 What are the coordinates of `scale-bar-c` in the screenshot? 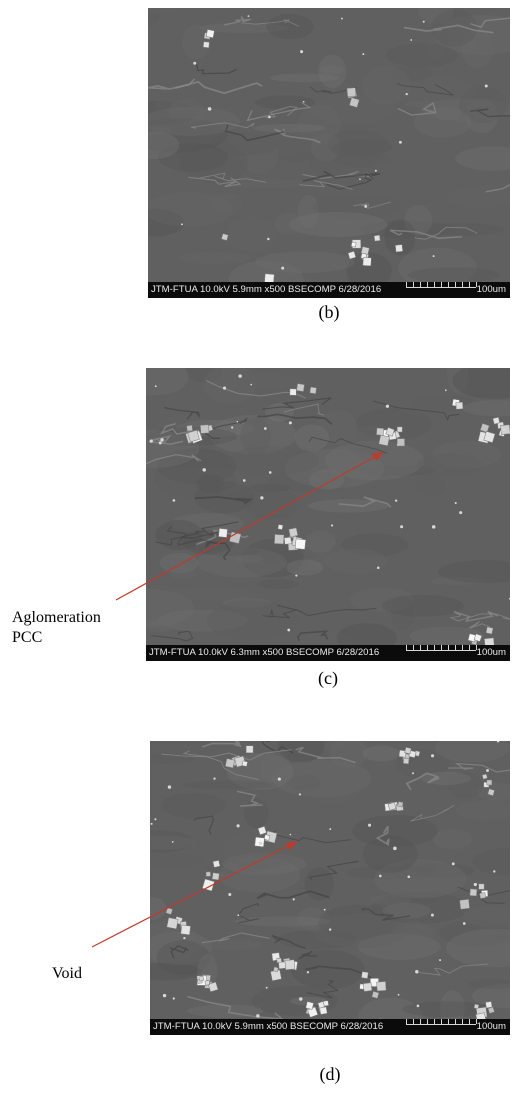 It's located at (441, 648).